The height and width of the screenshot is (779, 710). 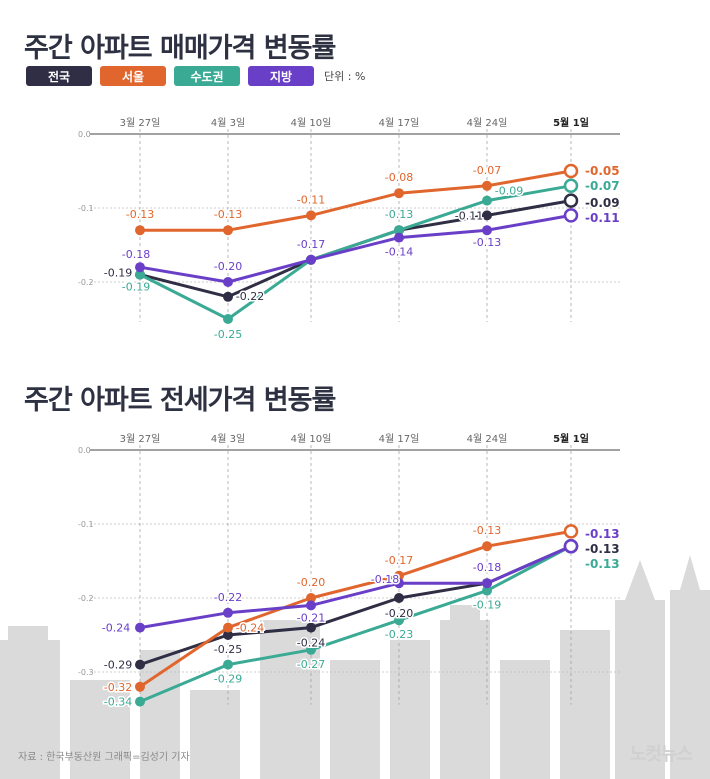 I want to click on data-label-seoul: -0.24, so click(x=250, y=628).